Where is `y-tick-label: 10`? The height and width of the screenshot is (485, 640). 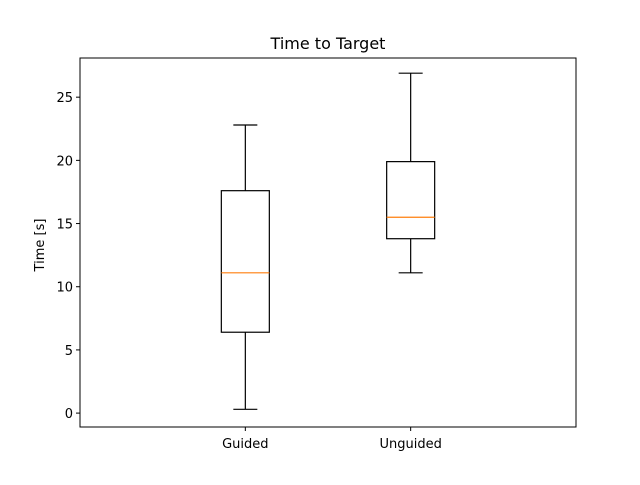
y-tick-label: 10 is located at coordinates (64, 288).